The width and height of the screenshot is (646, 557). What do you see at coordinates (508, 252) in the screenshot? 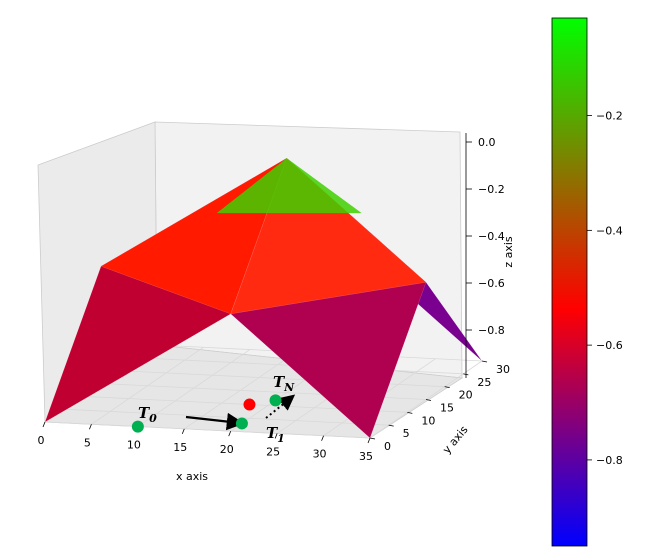
I see `z-axis-label: z axis` at bounding box center [508, 252].